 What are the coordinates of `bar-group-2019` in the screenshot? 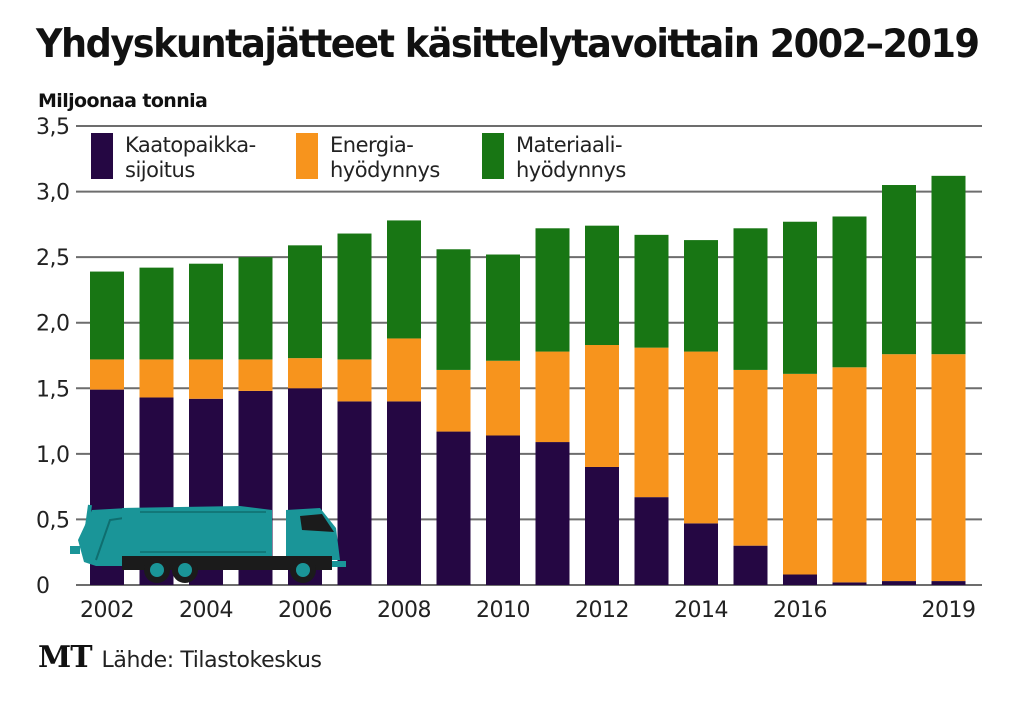 It's located at (948, 380).